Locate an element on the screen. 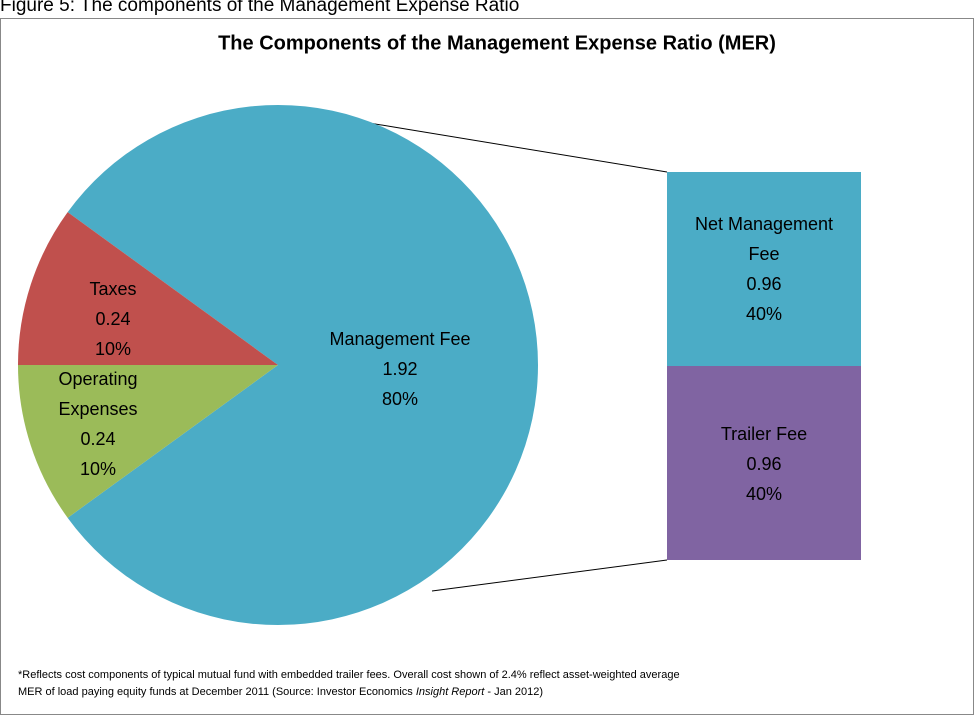 The image size is (975, 715). data-label-name: Management Fee is located at coordinates (399, 339).